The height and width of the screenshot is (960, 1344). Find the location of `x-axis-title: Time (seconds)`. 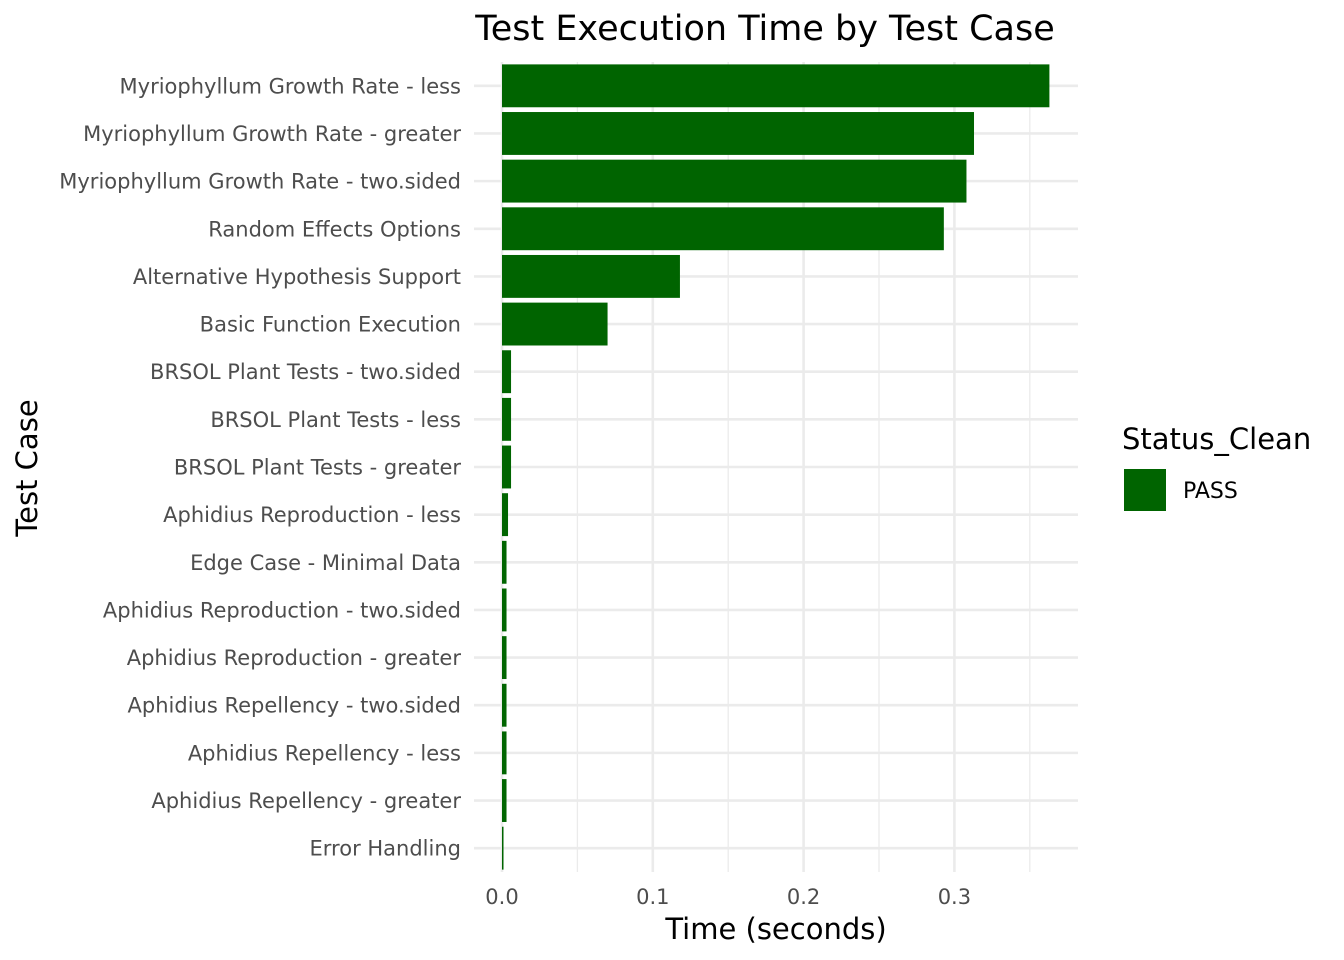

x-axis-title: Time (seconds) is located at coordinates (775, 929).